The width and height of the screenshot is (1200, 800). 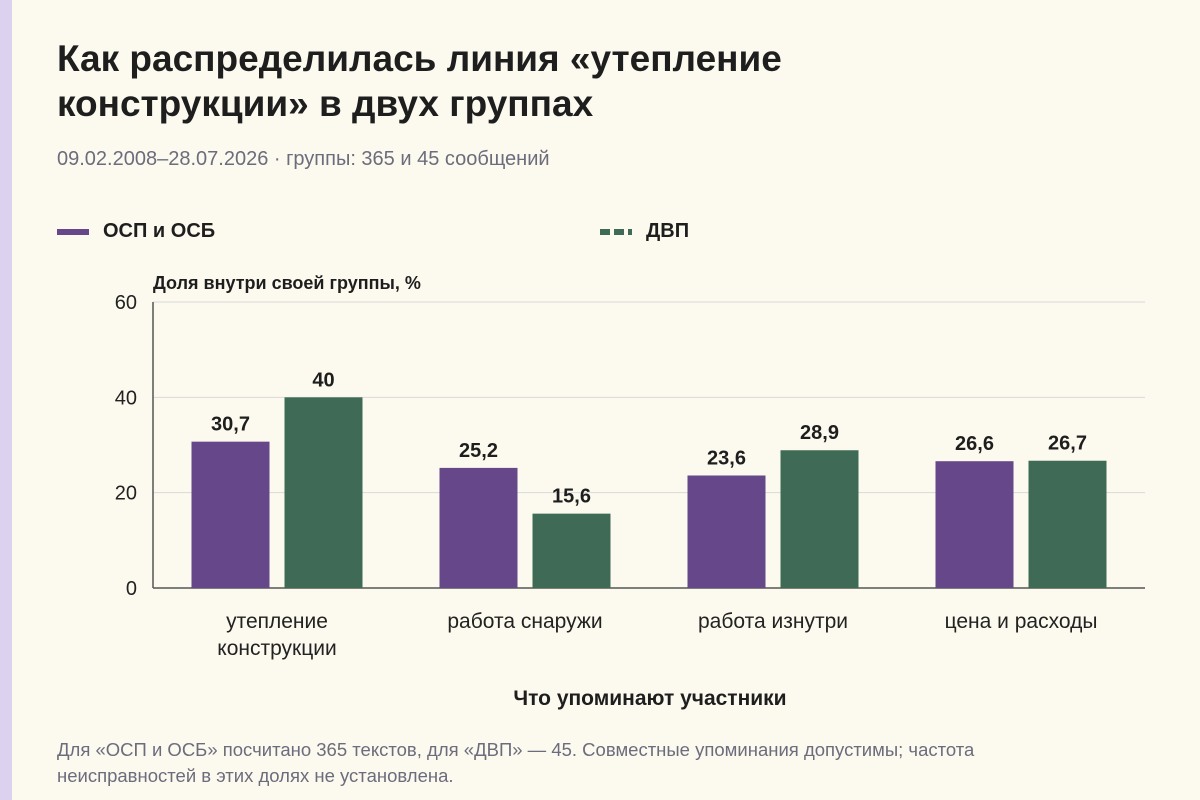 What do you see at coordinates (668, 231) in the screenshot?
I see `legend-label-series-b: ДВП` at bounding box center [668, 231].